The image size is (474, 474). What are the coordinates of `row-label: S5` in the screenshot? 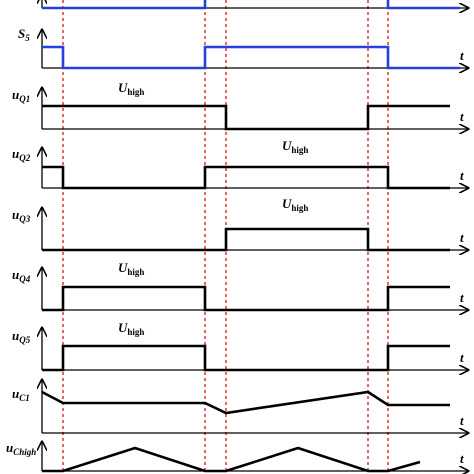 It's located at (24, 34).